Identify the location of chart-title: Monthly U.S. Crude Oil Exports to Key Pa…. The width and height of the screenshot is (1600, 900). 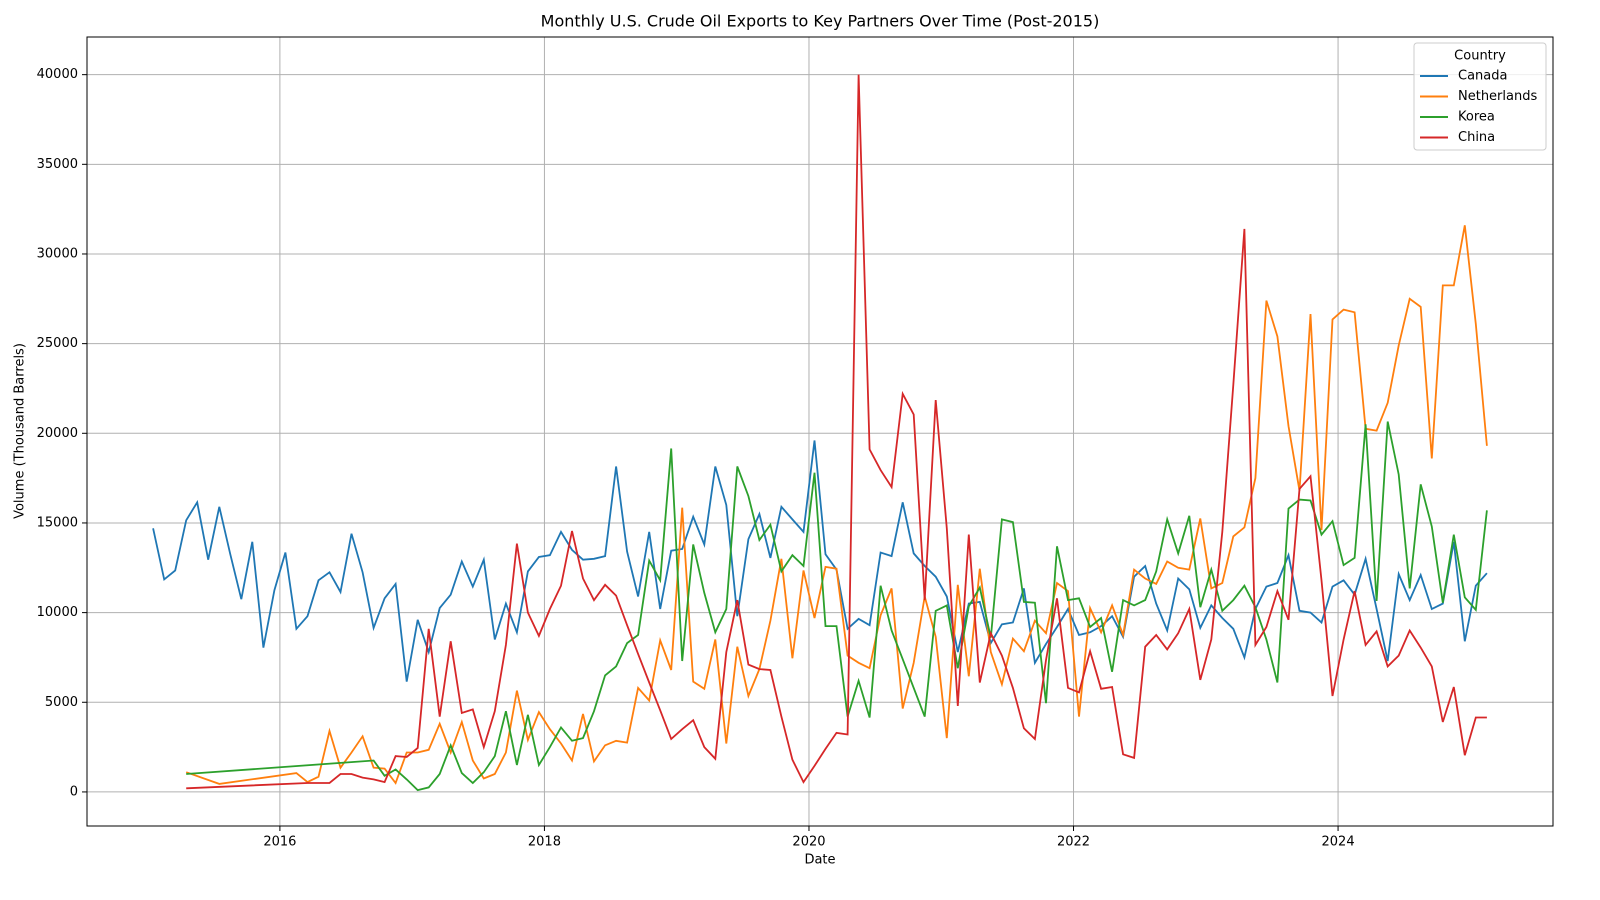
(820, 21).